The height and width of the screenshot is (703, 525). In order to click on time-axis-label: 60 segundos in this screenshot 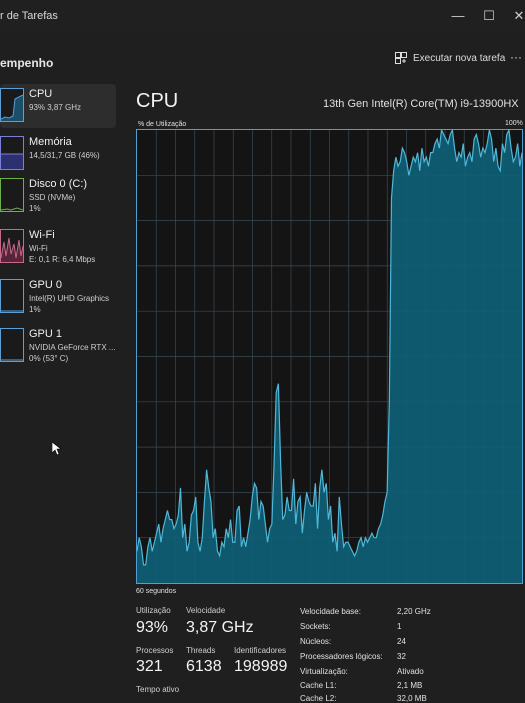, I will do `click(156, 591)`.